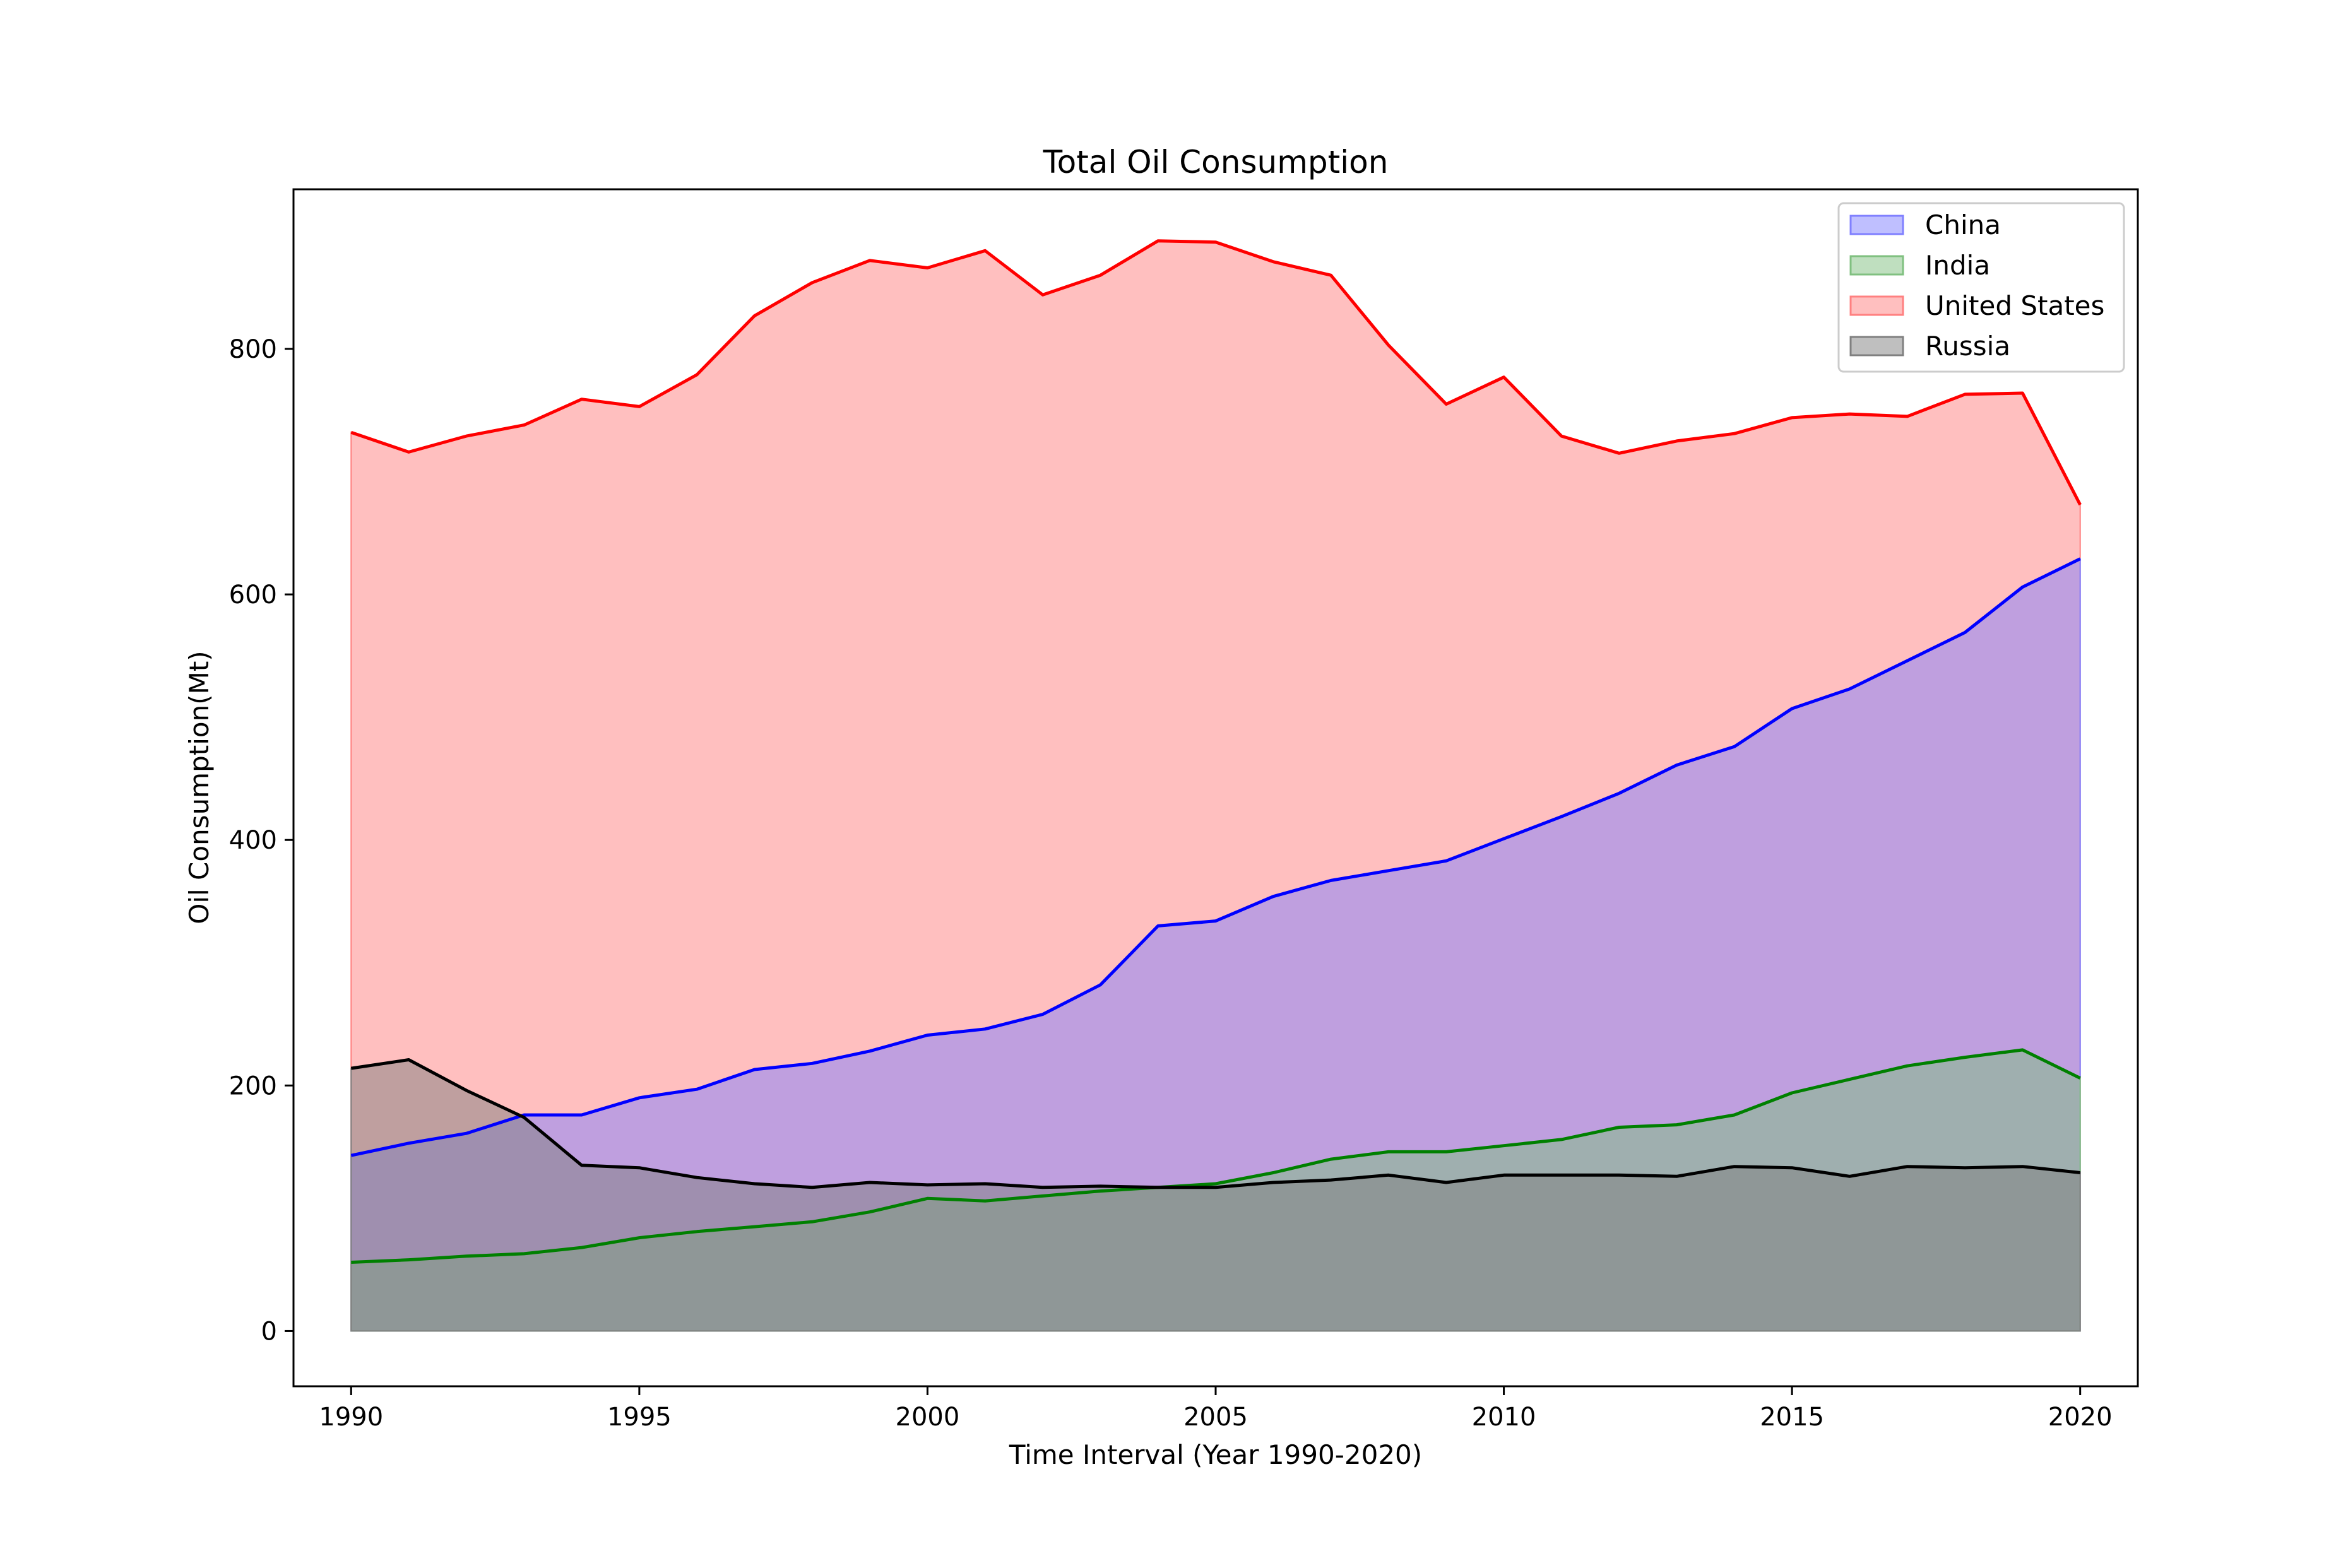 The width and height of the screenshot is (2348, 1568). I want to click on x-tick-label: 1990, so click(351, 1417).